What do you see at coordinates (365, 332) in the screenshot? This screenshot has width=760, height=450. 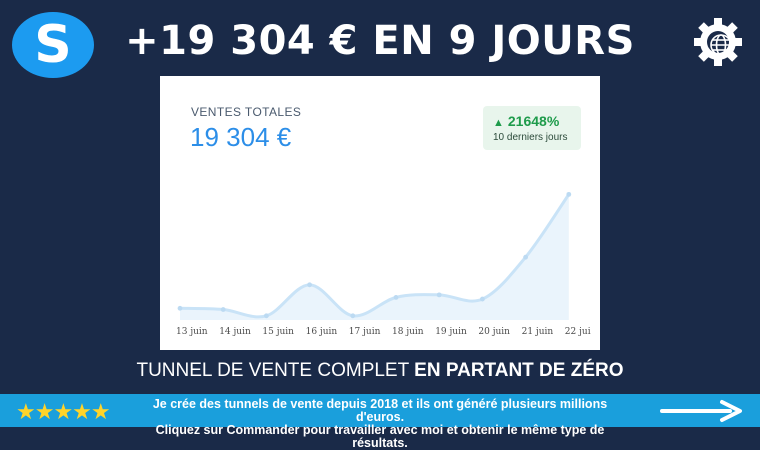 I see `x-tick-label: 17 juin` at bounding box center [365, 332].